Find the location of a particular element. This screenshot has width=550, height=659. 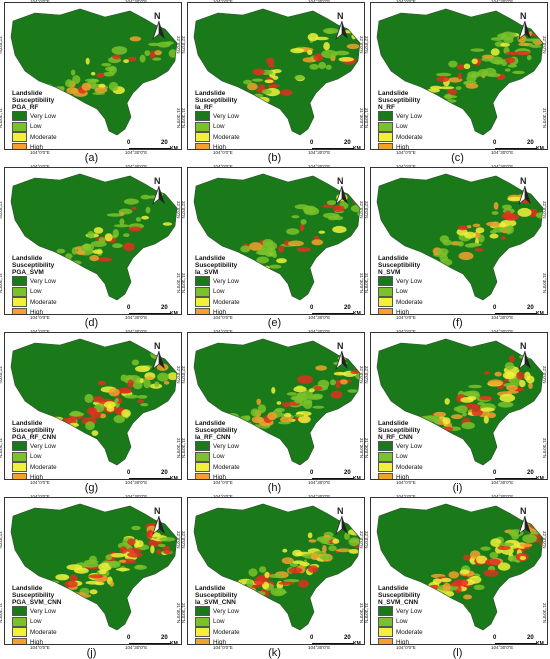

legend-title: Landslide Susceptibility is located at coordinates (399, 262).